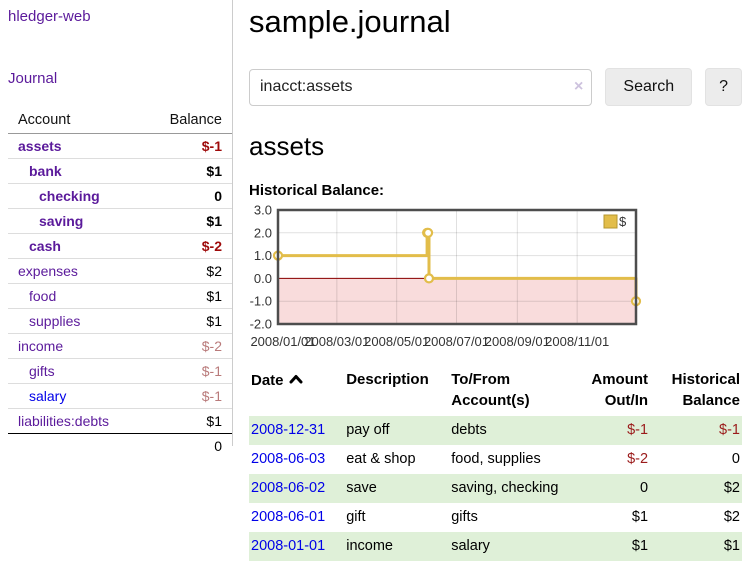 This screenshot has height=582, width=742. I want to click on svg-text: 1.0, so click(263, 255).